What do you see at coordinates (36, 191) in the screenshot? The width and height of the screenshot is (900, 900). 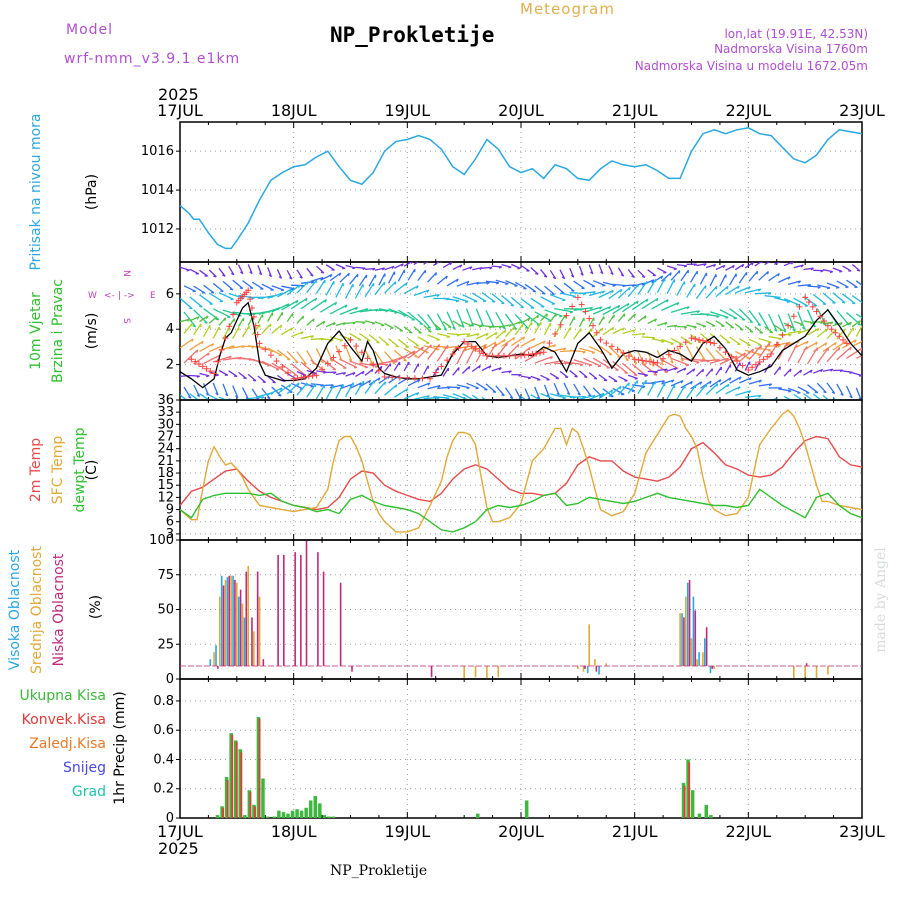 I see `pressure-outer-label: Pritisak na nivou mora` at bounding box center [36, 191].